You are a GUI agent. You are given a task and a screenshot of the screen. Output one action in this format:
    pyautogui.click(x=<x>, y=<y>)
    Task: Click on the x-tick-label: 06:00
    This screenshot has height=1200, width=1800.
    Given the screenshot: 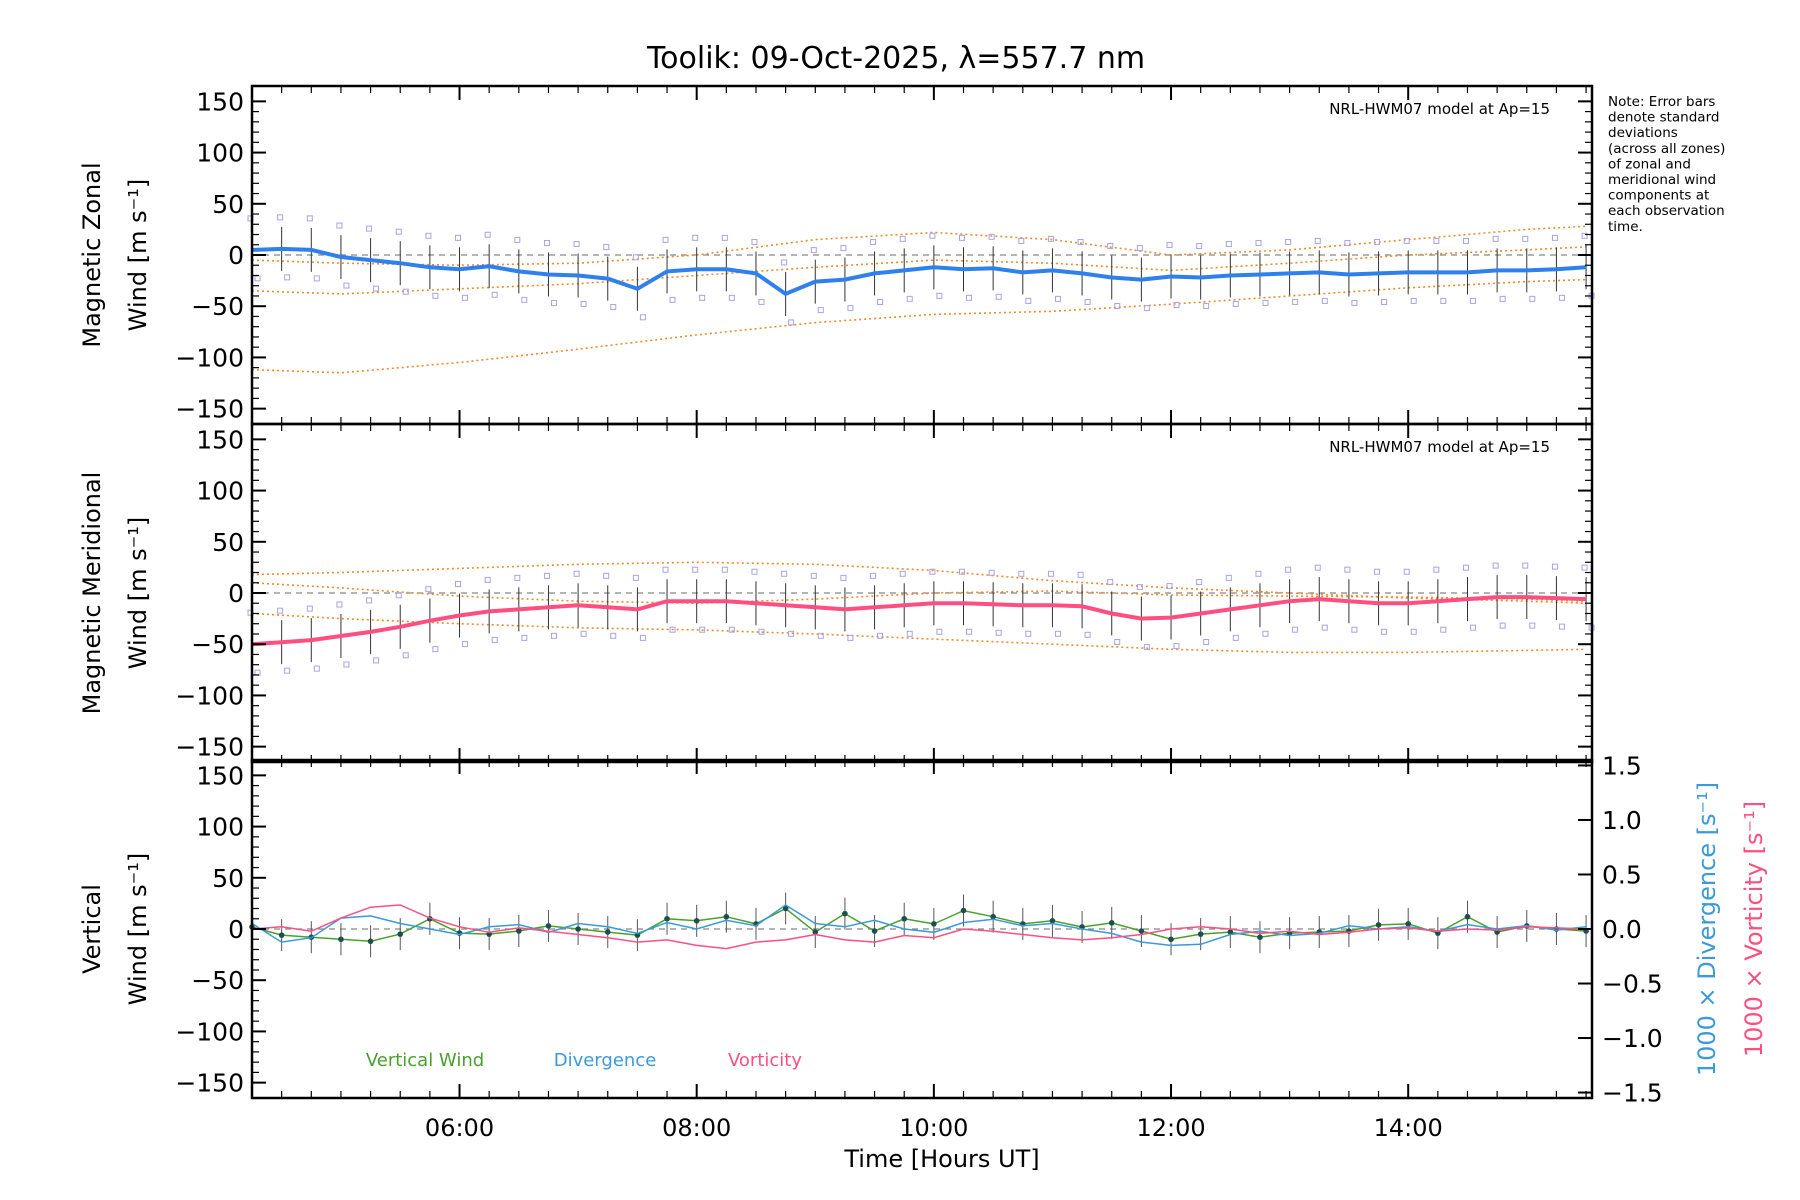 What is the action you would take?
    pyautogui.click(x=459, y=1128)
    